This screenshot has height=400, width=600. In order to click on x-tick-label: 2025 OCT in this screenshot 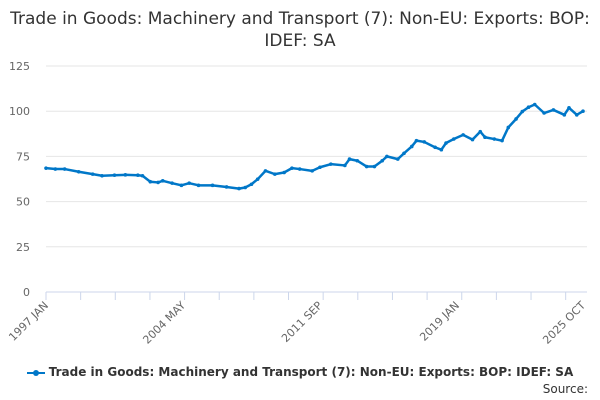, I will do `click(564, 323)`.